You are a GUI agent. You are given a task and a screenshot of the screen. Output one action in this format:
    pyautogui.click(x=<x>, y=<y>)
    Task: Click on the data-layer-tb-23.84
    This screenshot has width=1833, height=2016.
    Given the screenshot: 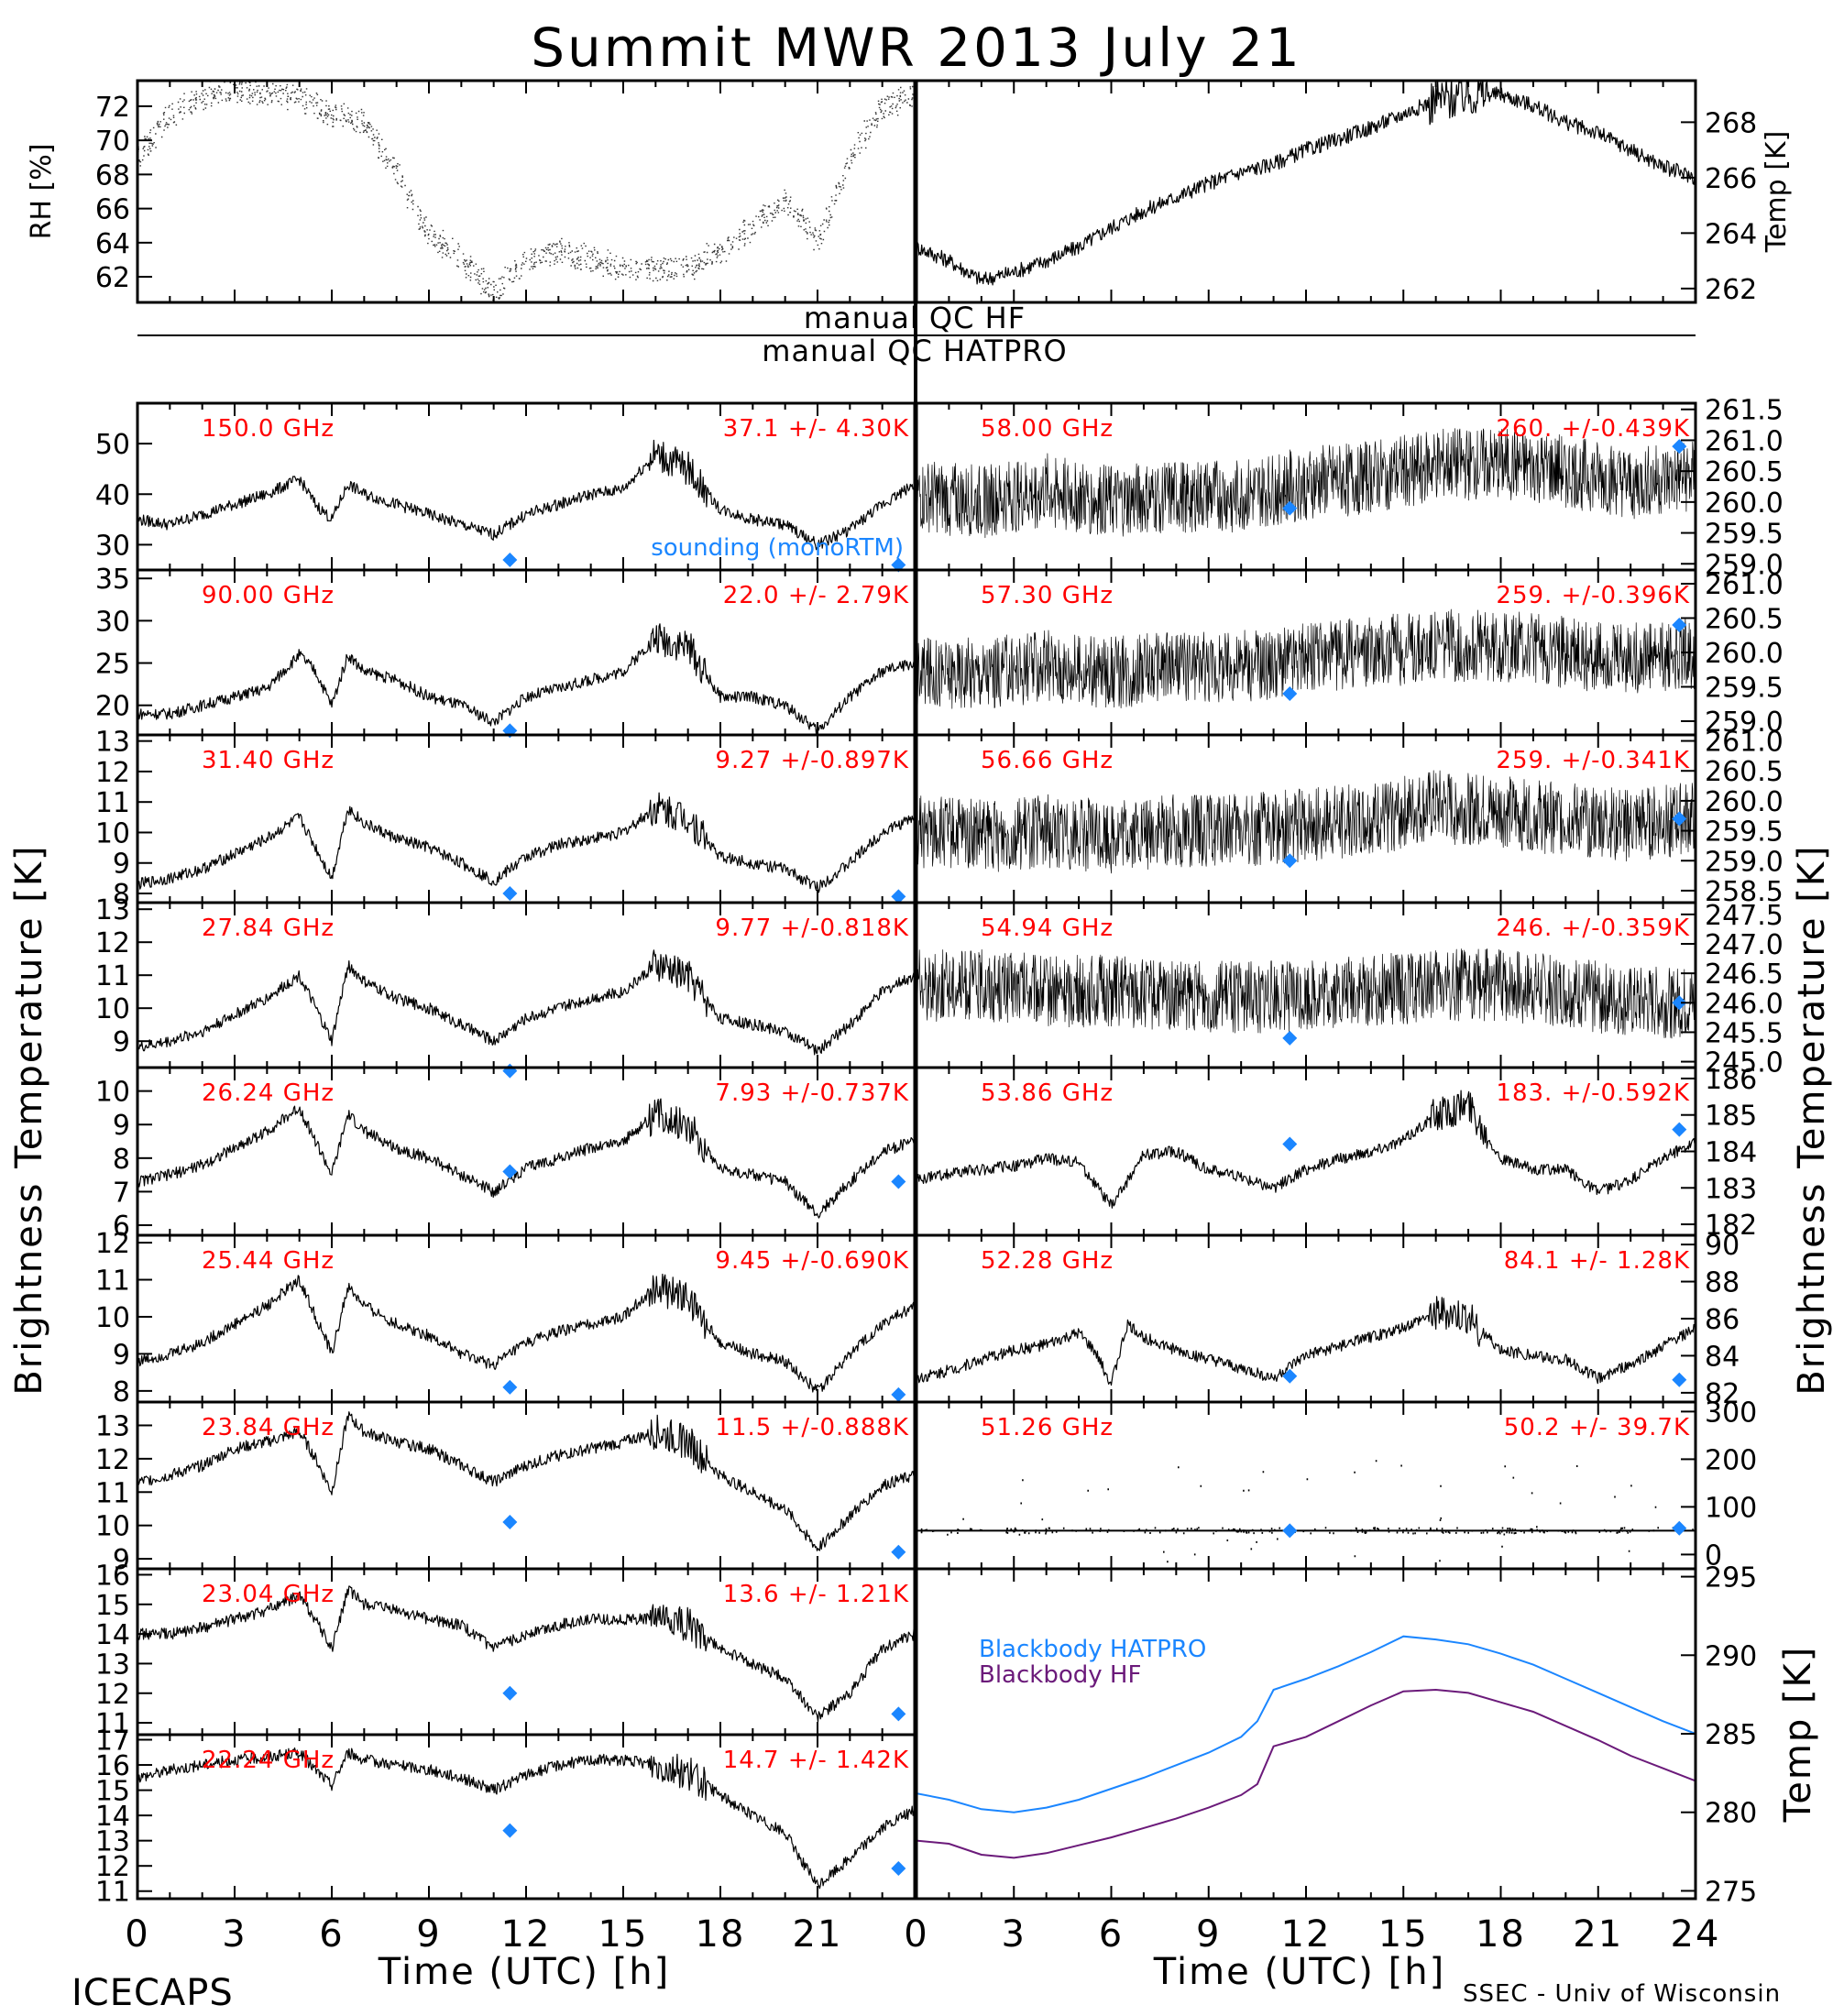 What is the action you would take?
    pyautogui.click(x=526, y=1481)
    